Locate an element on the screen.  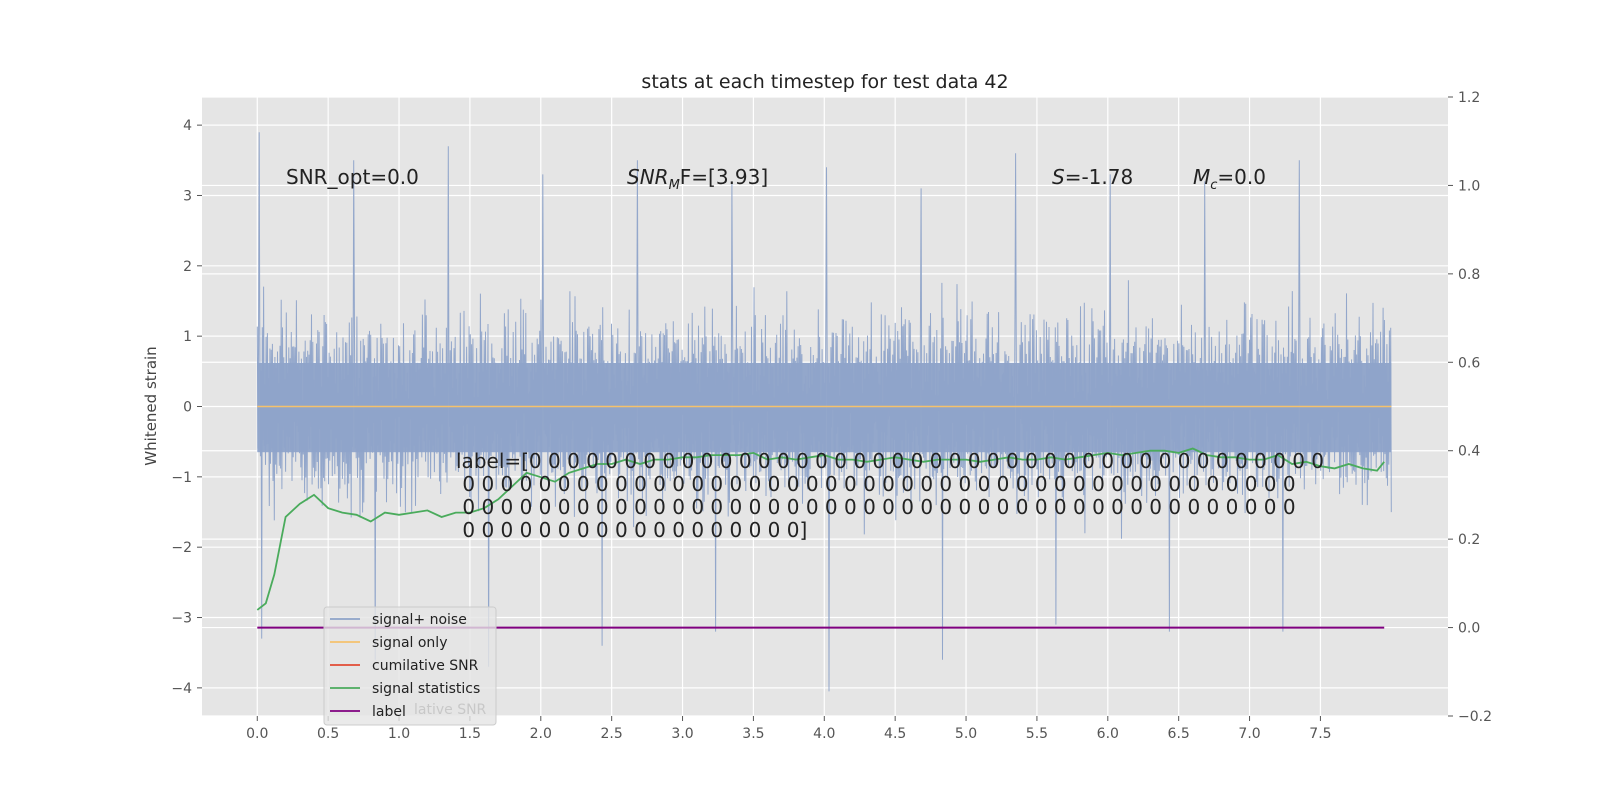
legend-label: signal+ noise is located at coordinates (419, 620).